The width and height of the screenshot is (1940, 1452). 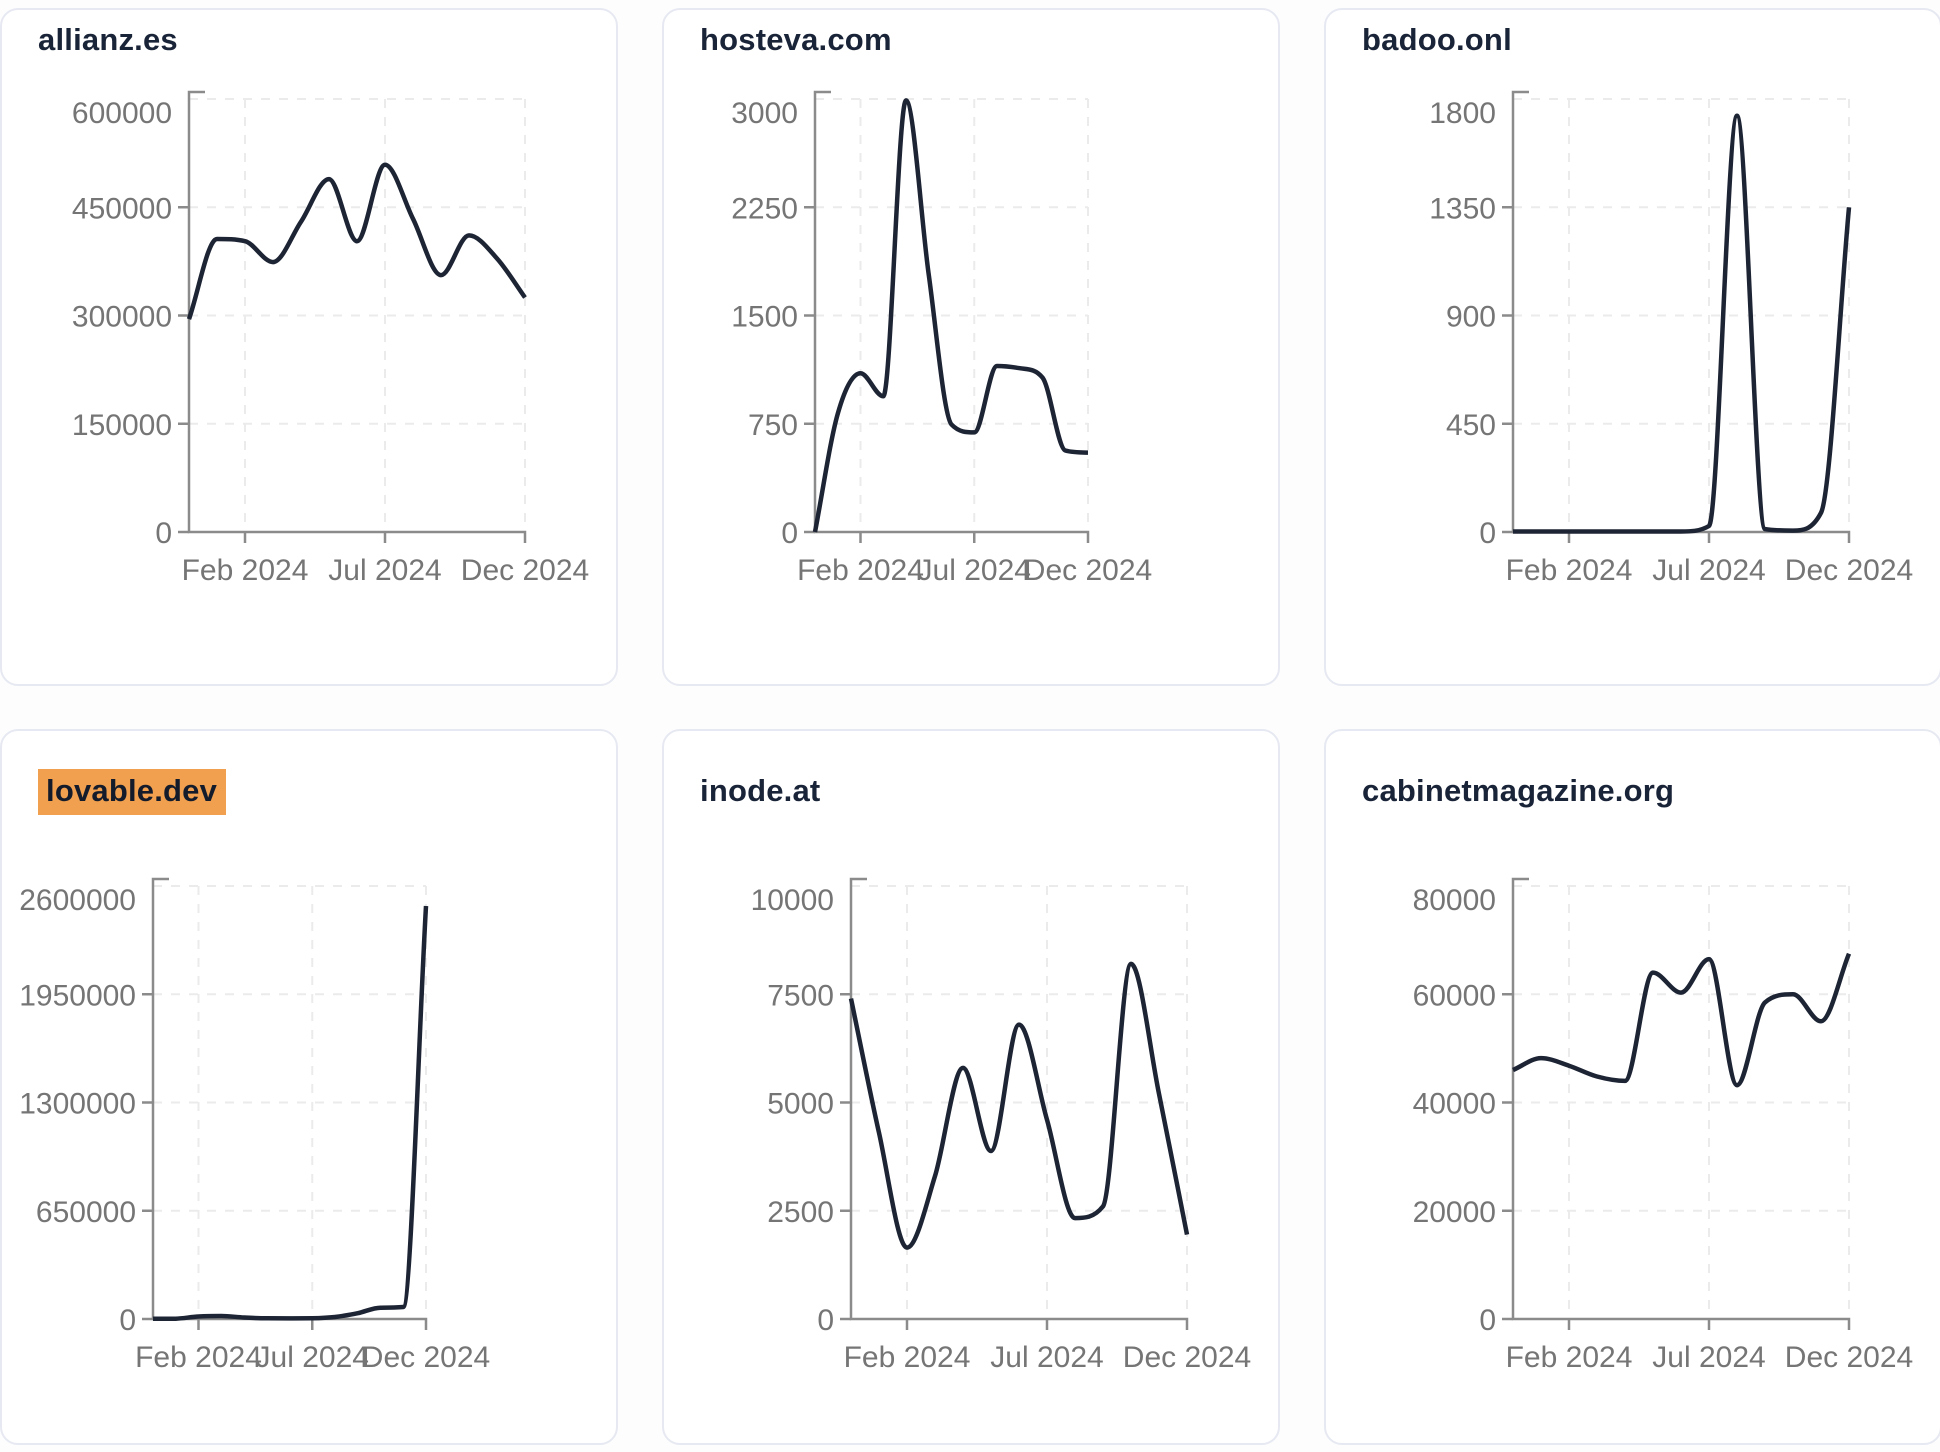 What do you see at coordinates (122, 113) in the screenshot?
I see `svg-text: 600000` at bounding box center [122, 113].